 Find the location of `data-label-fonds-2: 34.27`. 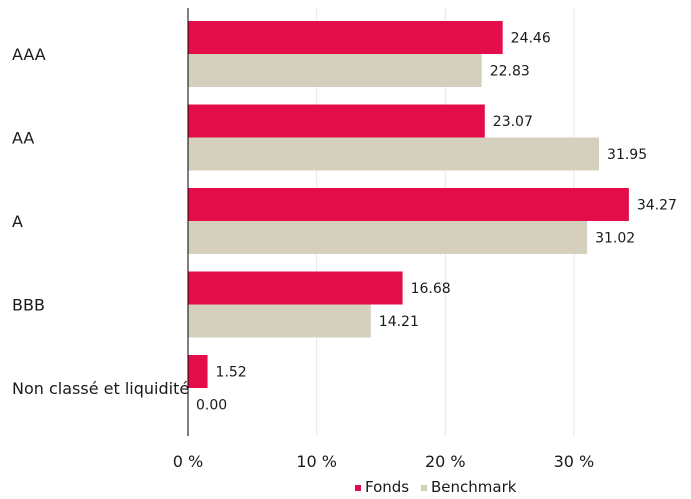

data-label-fonds-2: 34.27 is located at coordinates (657, 206).